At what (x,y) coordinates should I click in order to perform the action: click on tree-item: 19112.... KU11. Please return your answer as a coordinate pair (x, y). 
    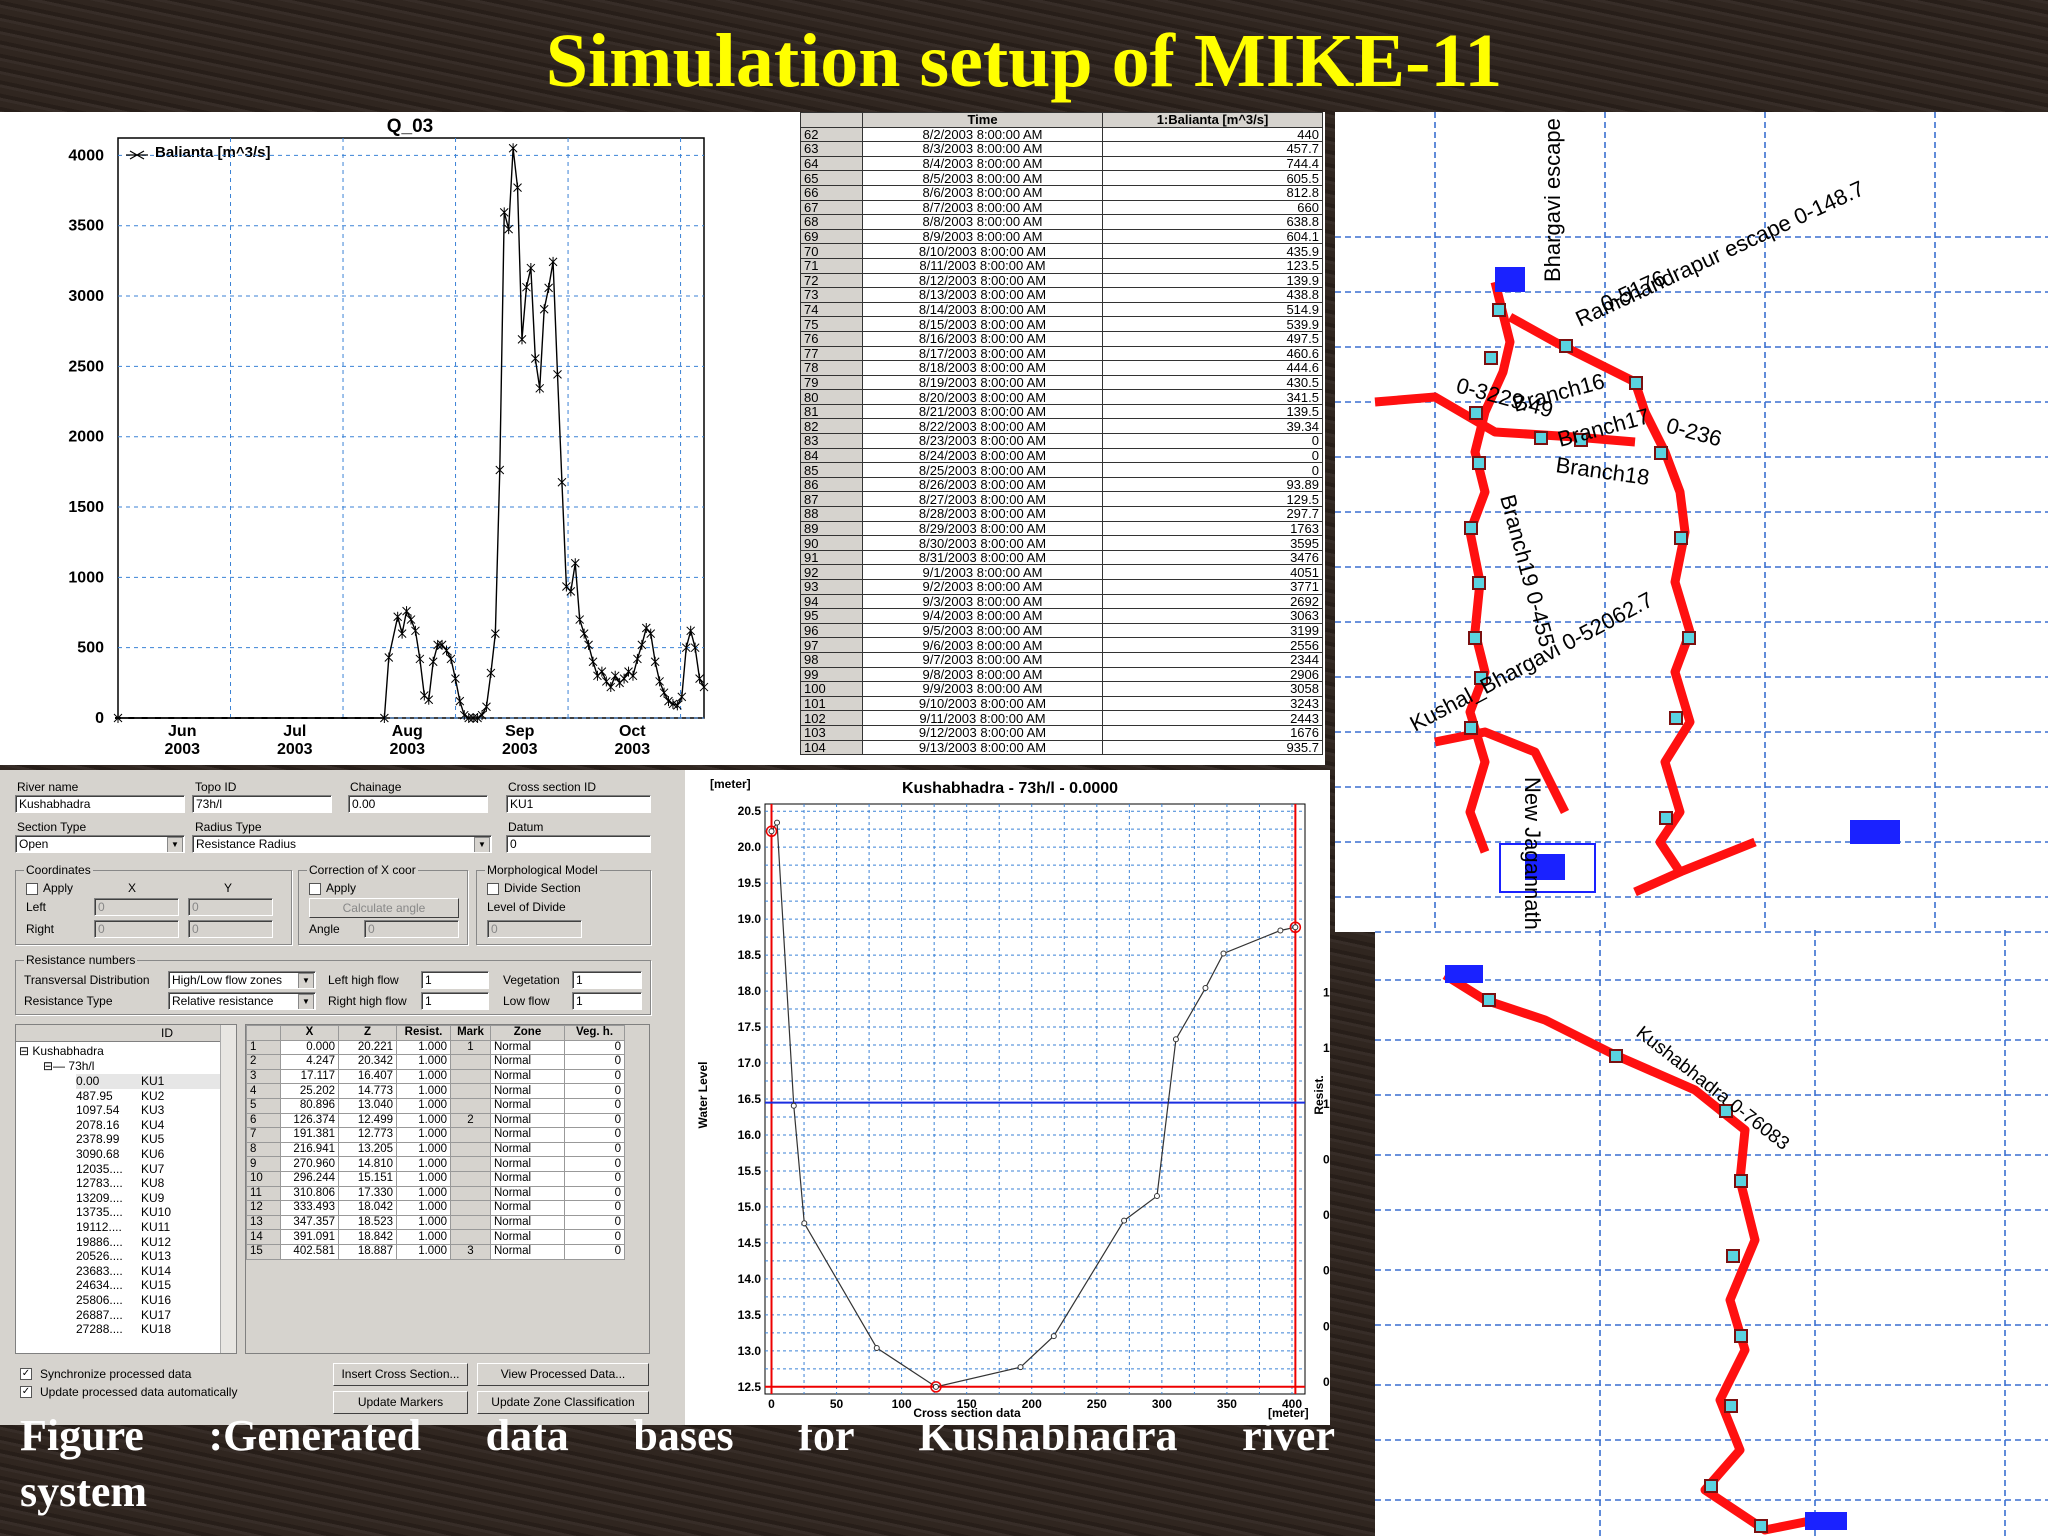
    Looking at the image, I should click on (123, 1227).